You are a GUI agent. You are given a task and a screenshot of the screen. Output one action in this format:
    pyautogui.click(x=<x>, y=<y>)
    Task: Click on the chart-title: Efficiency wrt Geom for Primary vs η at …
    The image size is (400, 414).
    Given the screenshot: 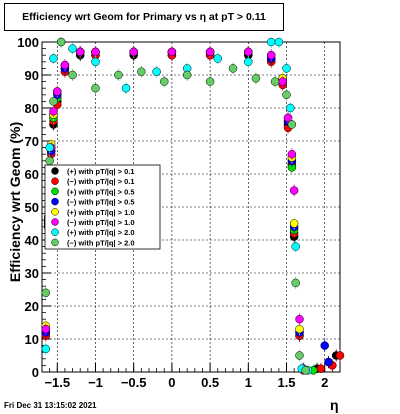 What is the action you would take?
    pyautogui.click(x=144, y=17)
    